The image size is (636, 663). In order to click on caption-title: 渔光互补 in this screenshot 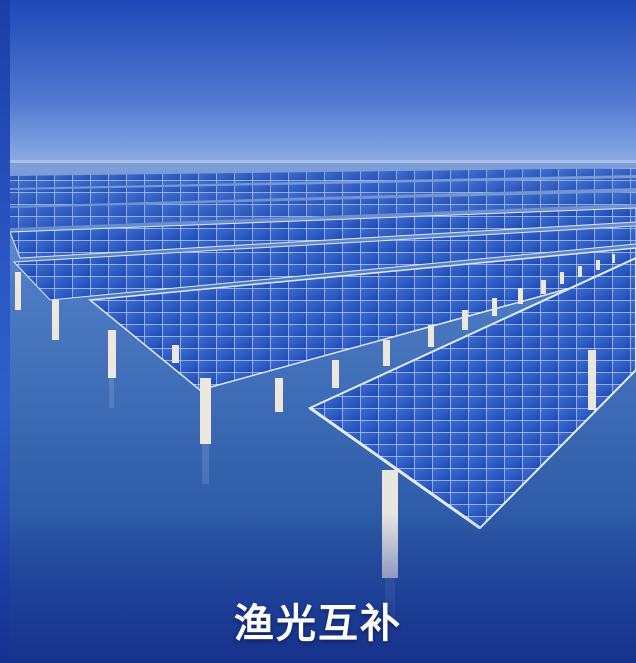, I will do `click(318, 624)`.